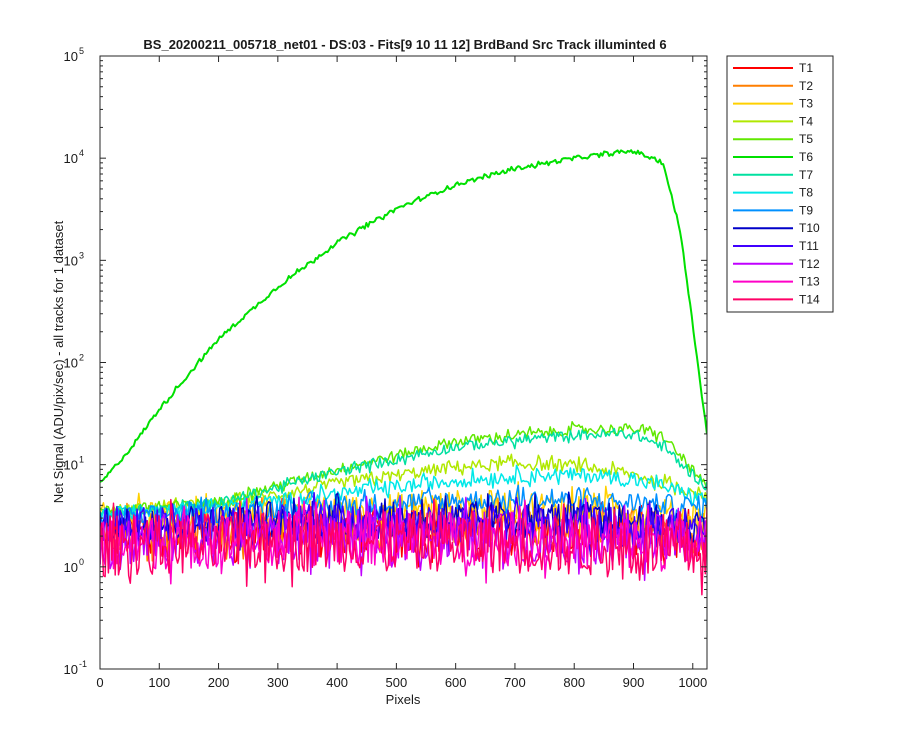 This screenshot has width=900, height=750. Describe the element at coordinates (83, 664) in the screenshot. I see `y-tick-exponent: -1` at that location.